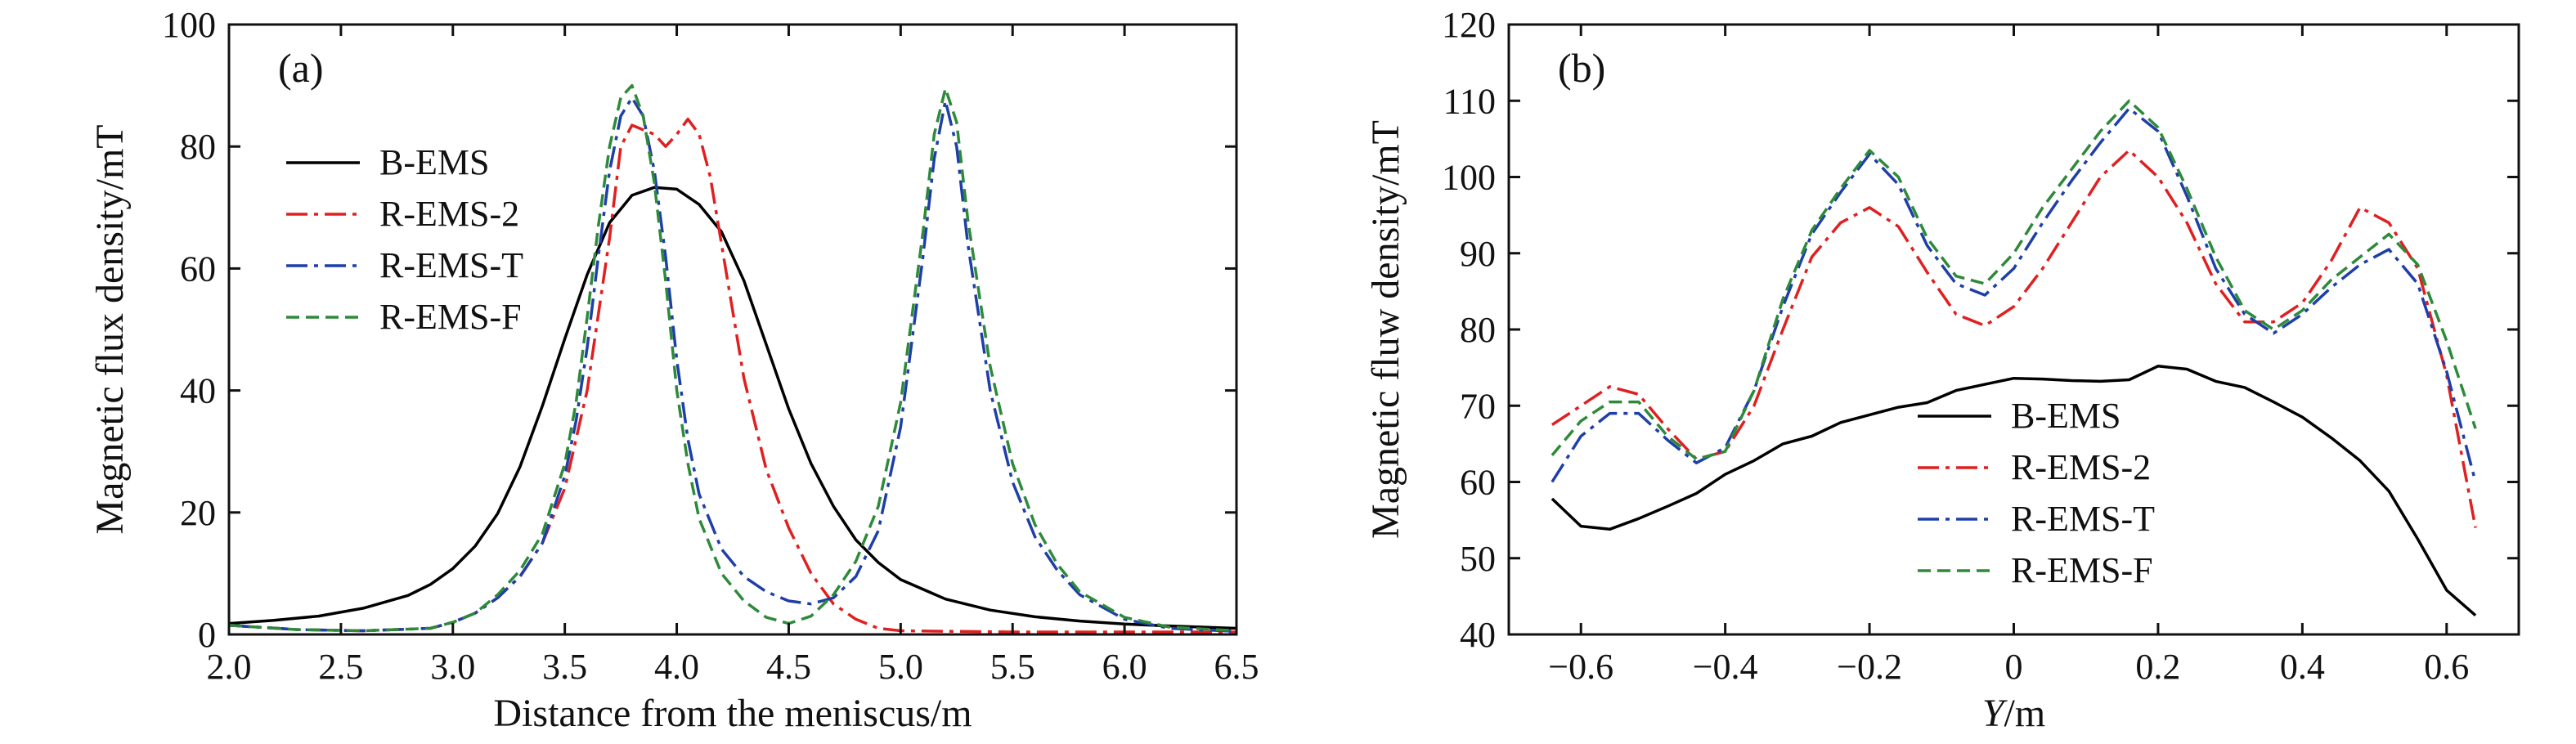 This screenshot has height=744, width=2576. What do you see at coordinates (1478, 559) in the screenshot?
I see `y-tick-label: 50` at bounding box center [1478, 559].